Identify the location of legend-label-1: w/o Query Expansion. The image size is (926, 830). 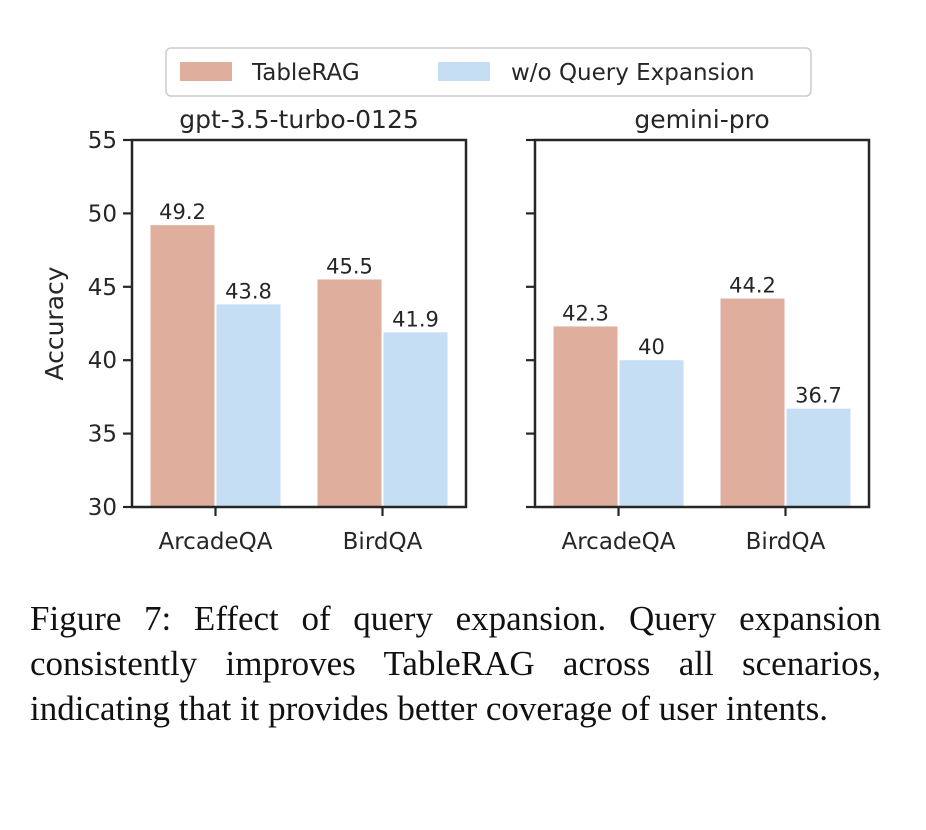
(633, 73).